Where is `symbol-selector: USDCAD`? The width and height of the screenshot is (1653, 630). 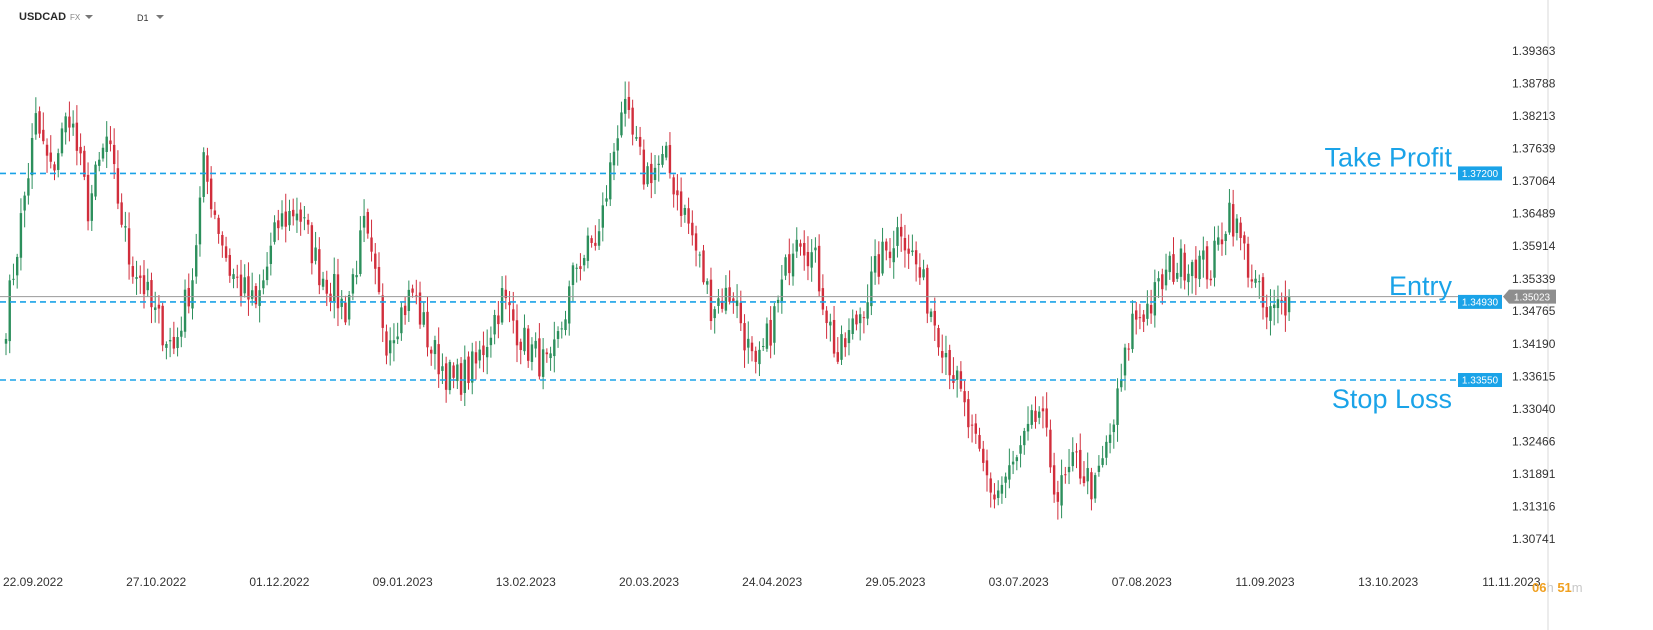 symbol-selector: USDCAD is located at coordinates (43, 17).